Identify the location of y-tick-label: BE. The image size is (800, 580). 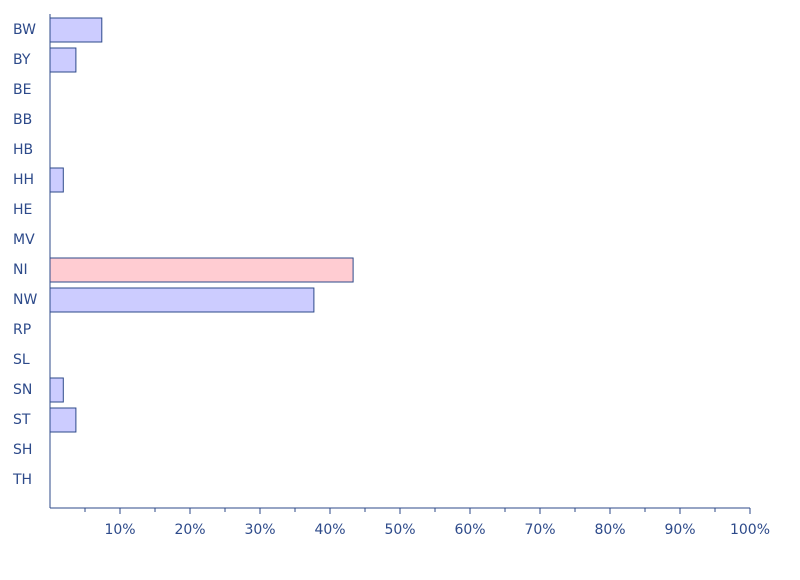
(22, 90).